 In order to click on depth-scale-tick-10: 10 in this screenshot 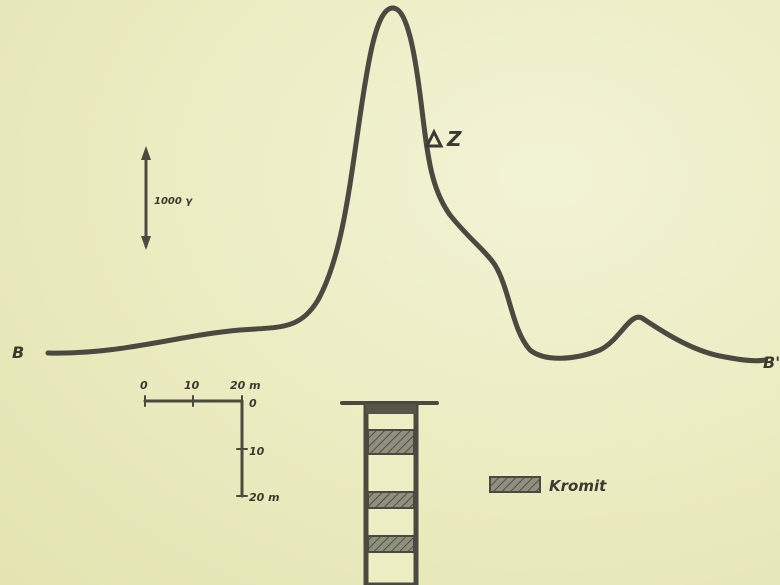, I will do `click(257, 451)`.